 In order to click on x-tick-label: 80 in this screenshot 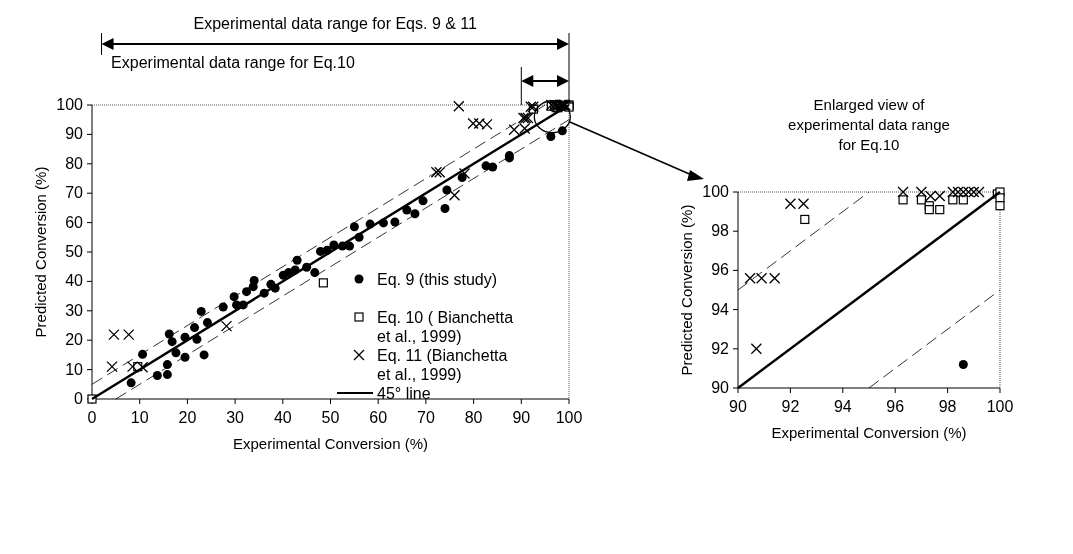, I will do `click(473, 417)`.